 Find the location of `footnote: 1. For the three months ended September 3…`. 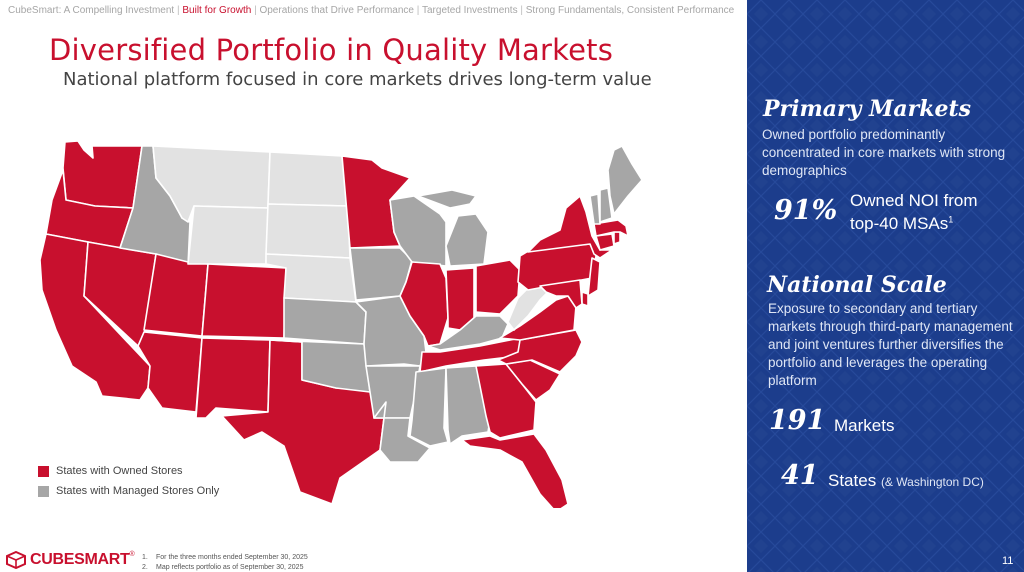

footnote: 1. For the three months ended September 3… is located at coordinates (225, 558).